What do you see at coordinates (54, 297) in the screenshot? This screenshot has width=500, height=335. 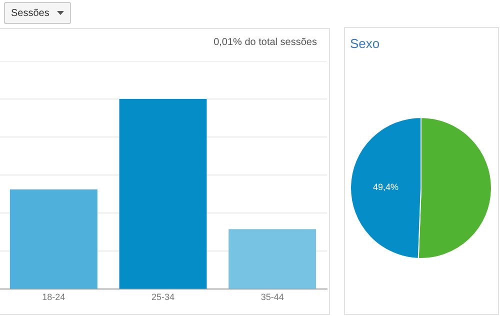 I see `x-tick-label: 18-24` at bounding box center [54, 297].